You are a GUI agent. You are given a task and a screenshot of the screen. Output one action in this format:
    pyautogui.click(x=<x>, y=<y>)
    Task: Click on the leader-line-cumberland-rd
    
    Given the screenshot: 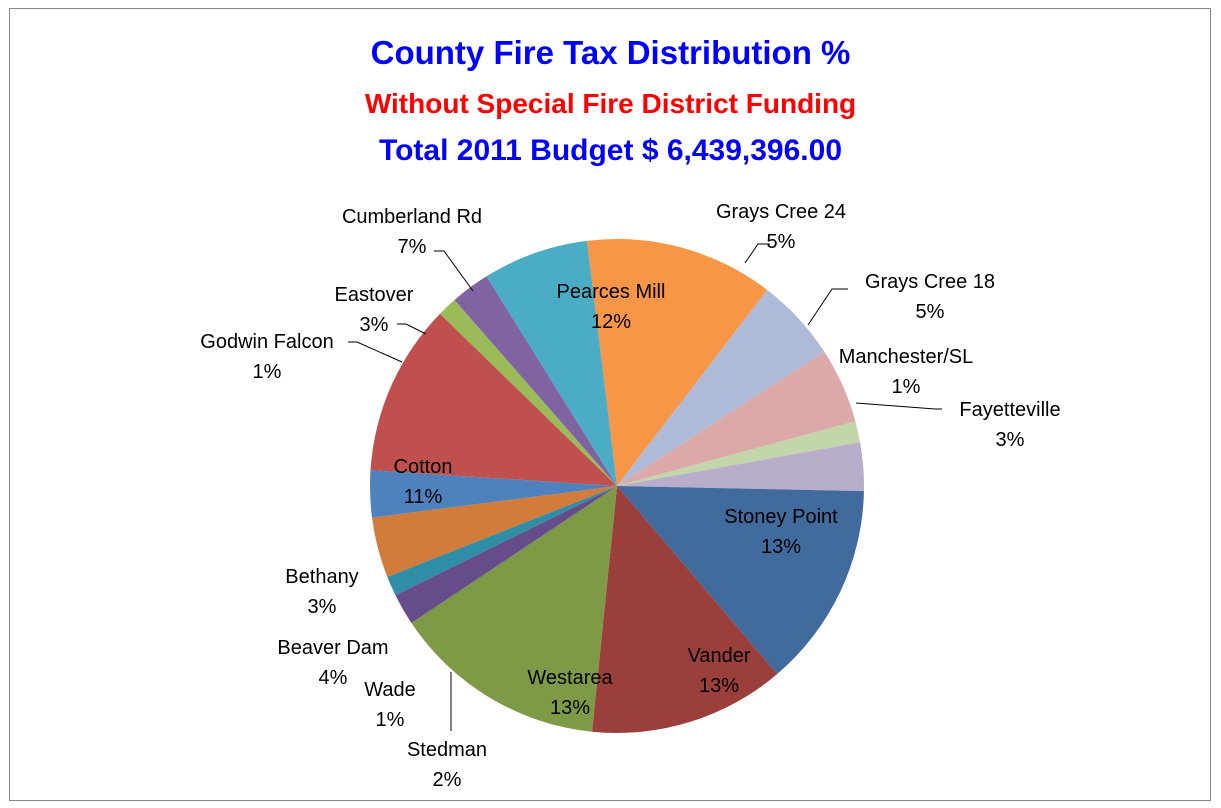 What is the action you would take?
    pyautogui.click(x=454, y=271)
    